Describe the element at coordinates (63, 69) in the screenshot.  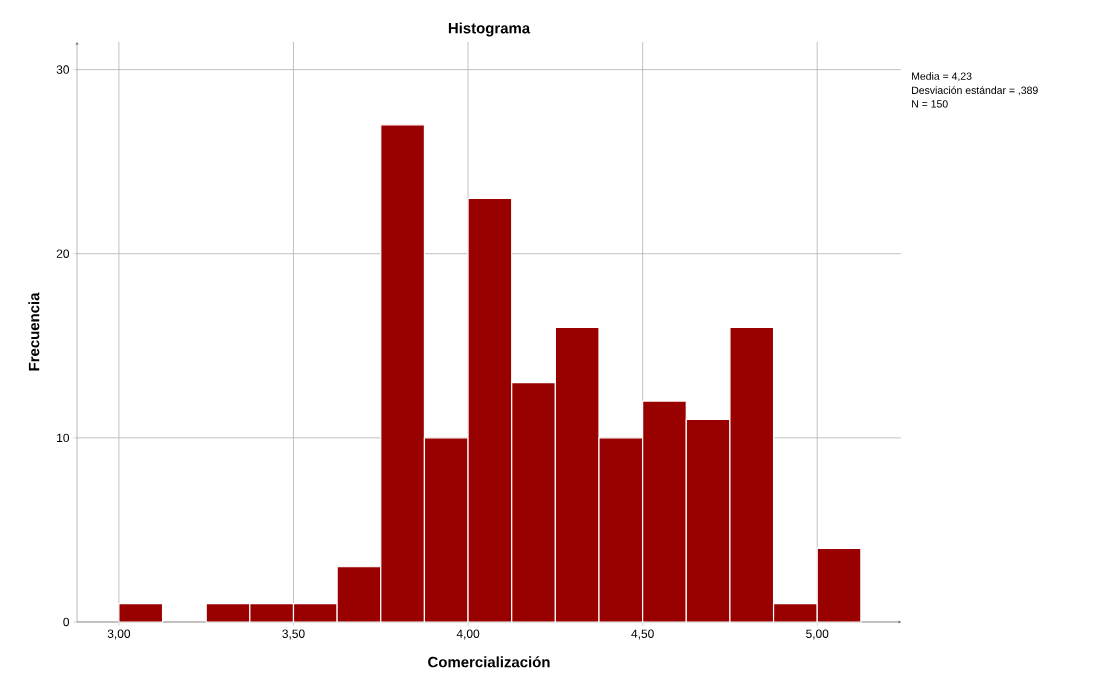
I see `y-tick-label: 30` at that location.